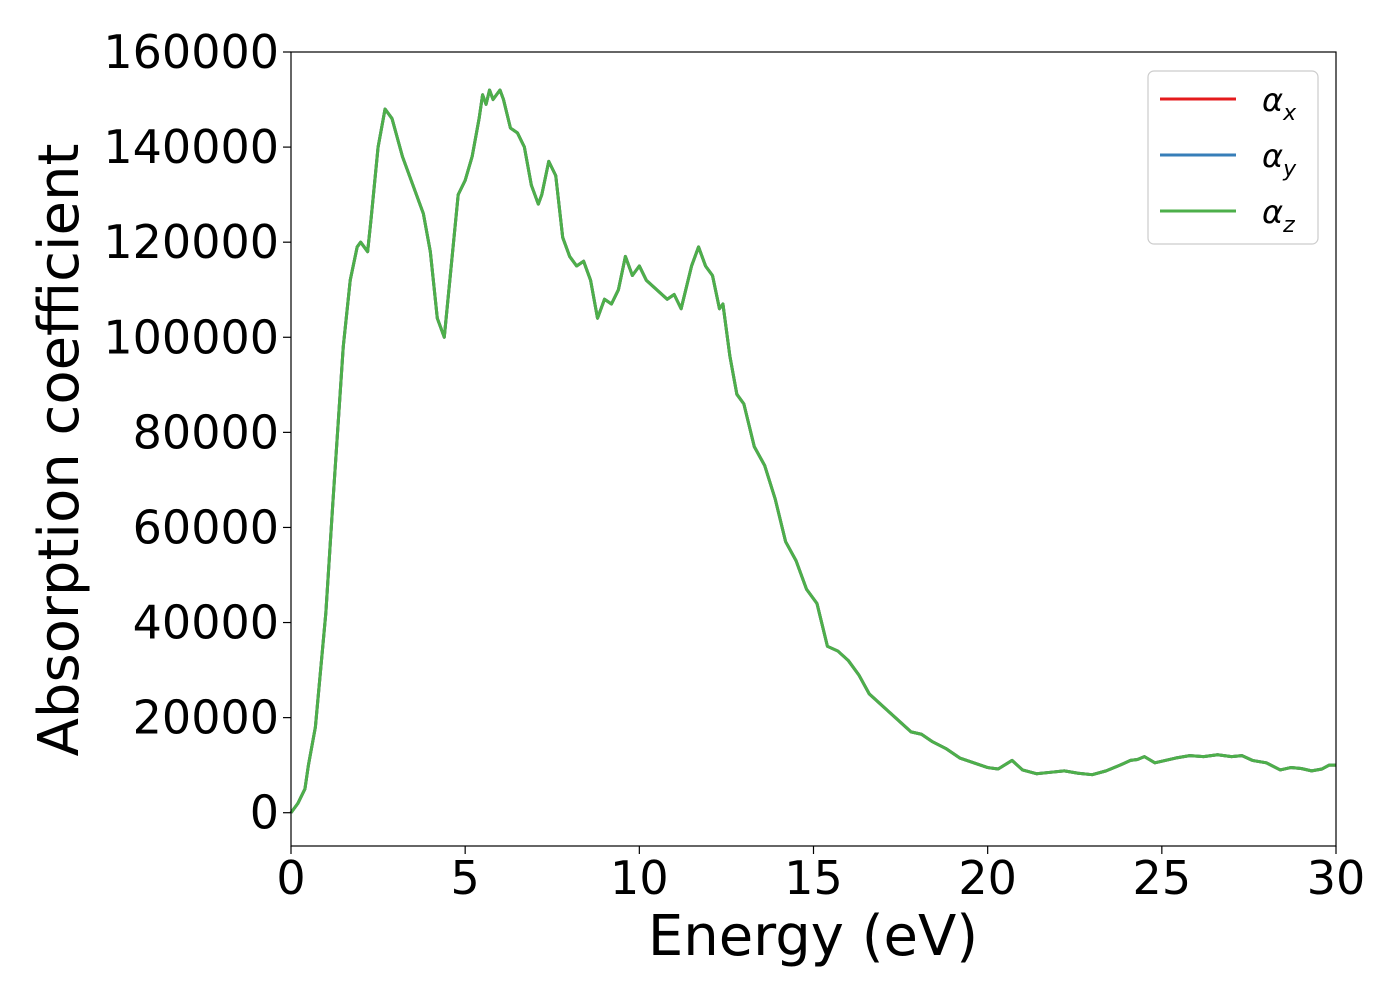 This screenshot has width=1400, height=1004. Describe the element at coordinates (987, 878) in the screenshot. I see `x-tick-label: 20` at that location.